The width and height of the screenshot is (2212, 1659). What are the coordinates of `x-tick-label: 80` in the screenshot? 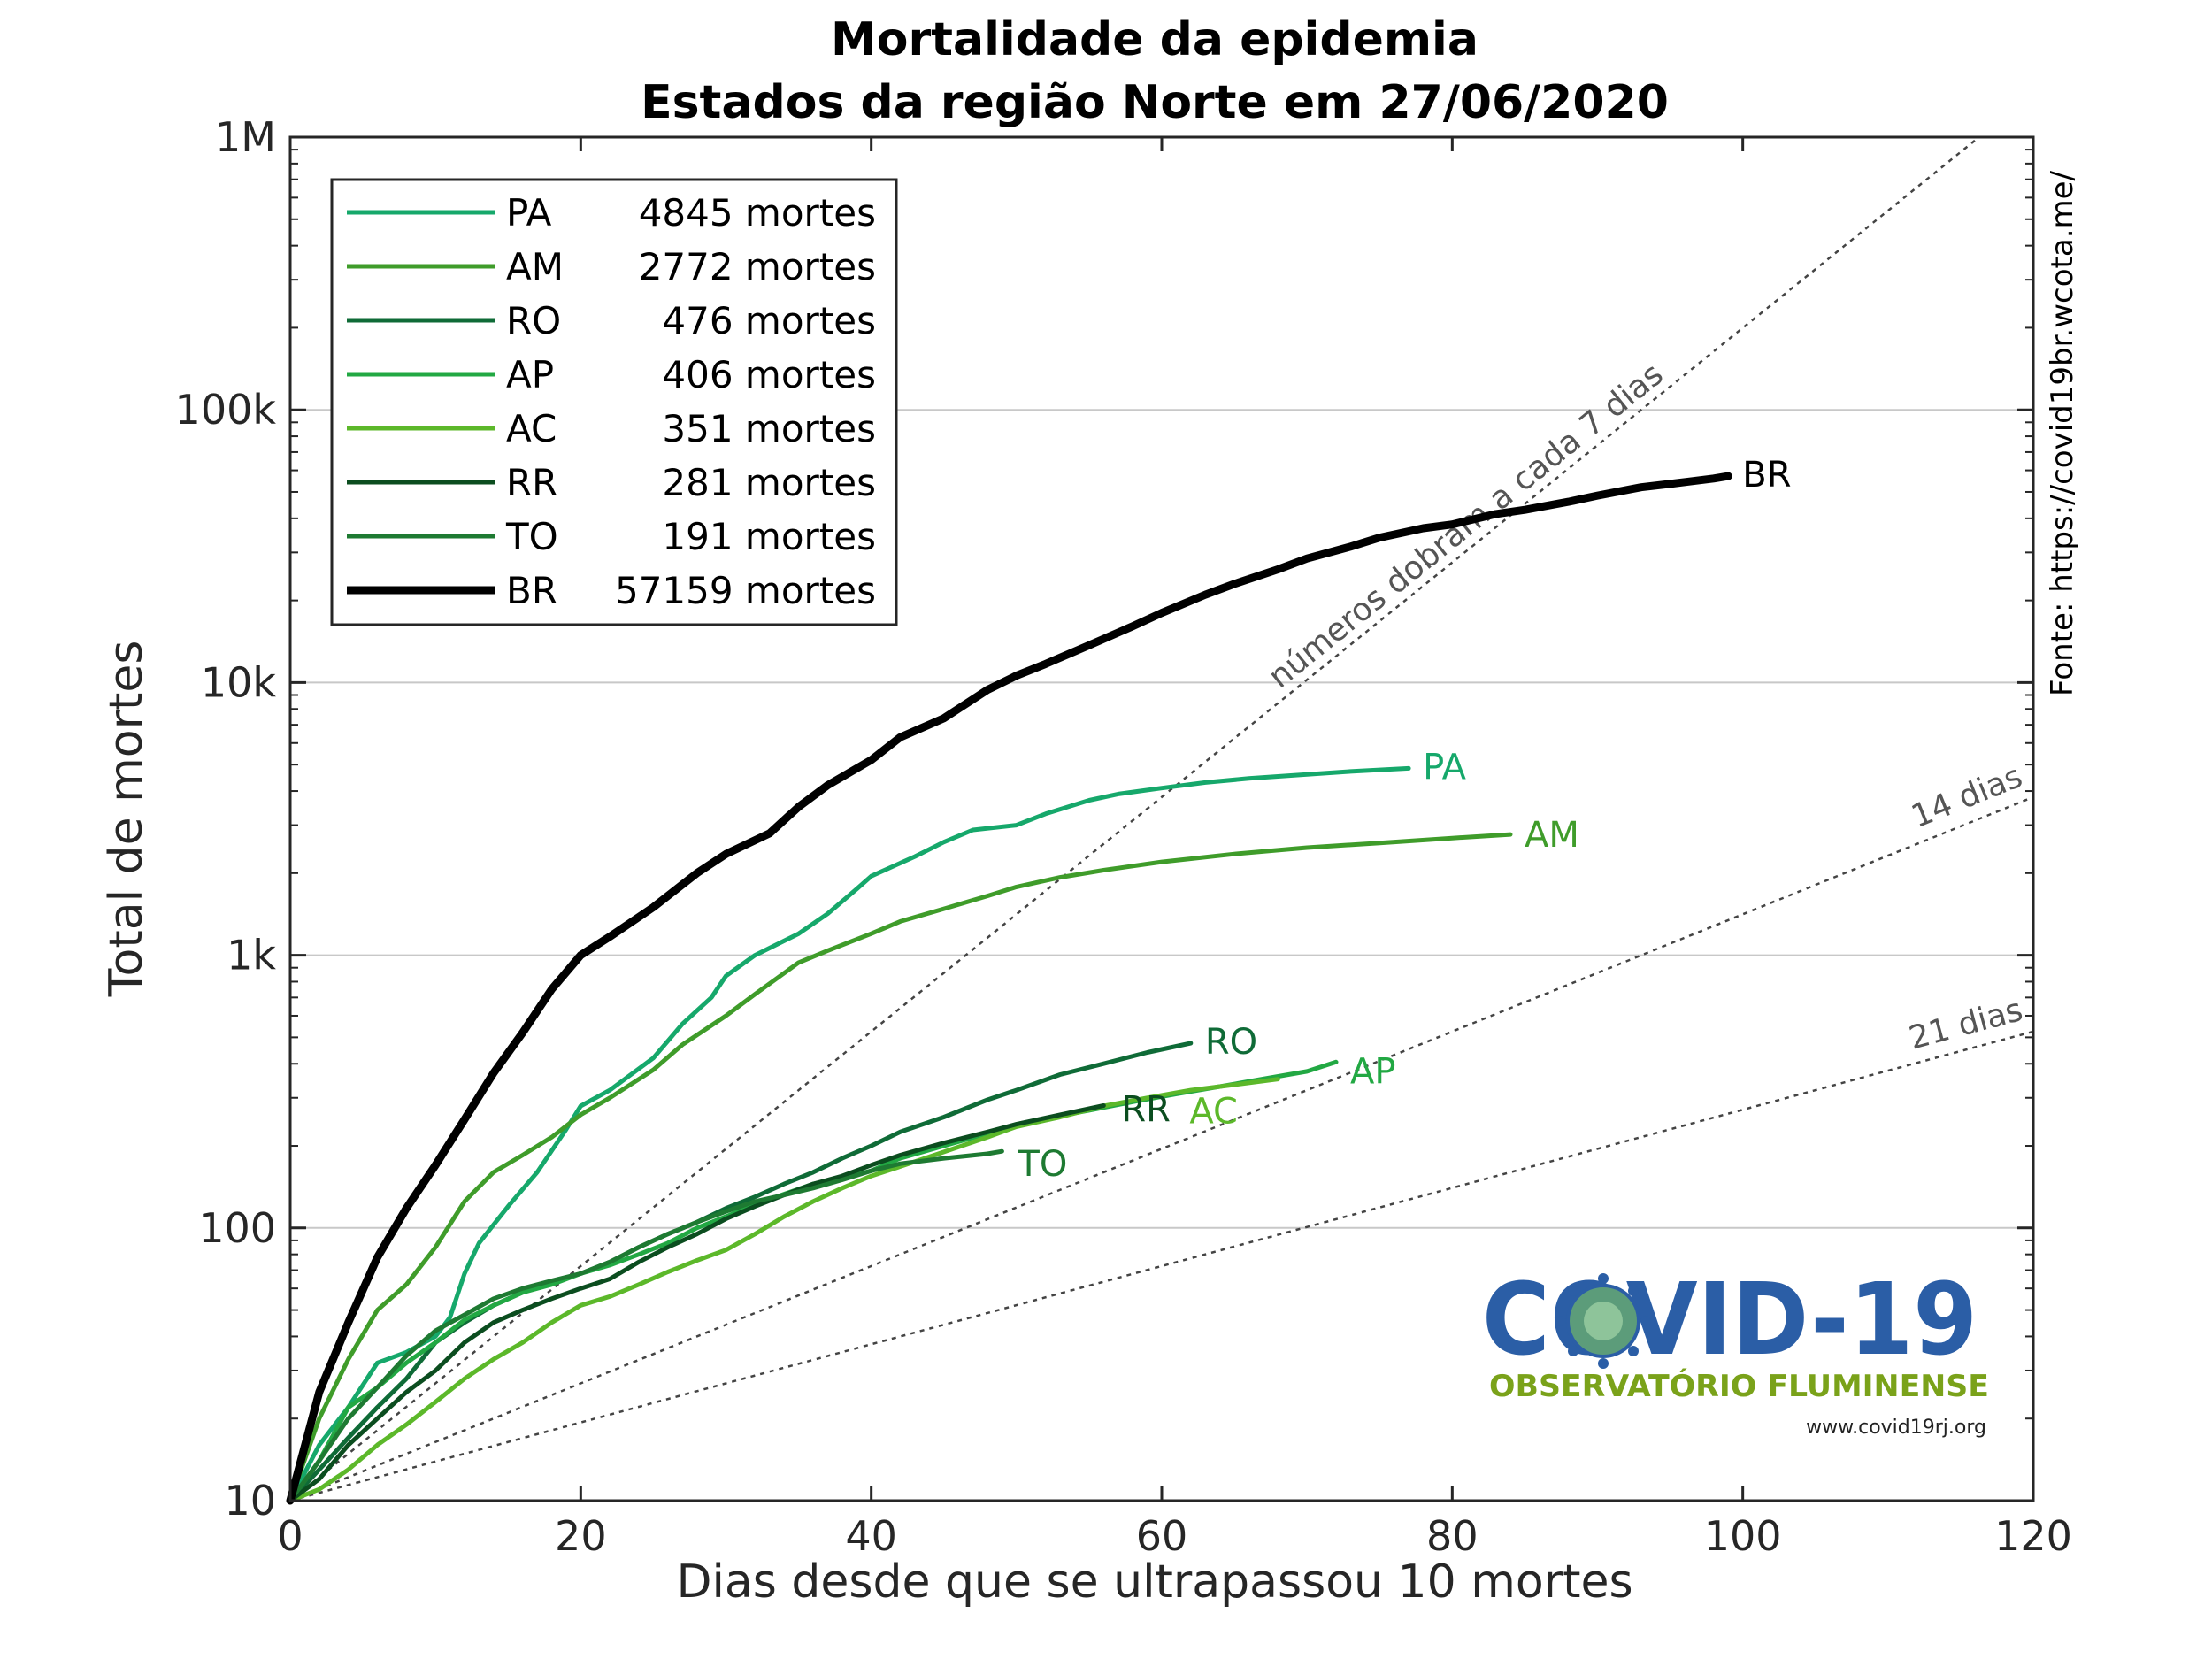 It's located at (1452, 1536).